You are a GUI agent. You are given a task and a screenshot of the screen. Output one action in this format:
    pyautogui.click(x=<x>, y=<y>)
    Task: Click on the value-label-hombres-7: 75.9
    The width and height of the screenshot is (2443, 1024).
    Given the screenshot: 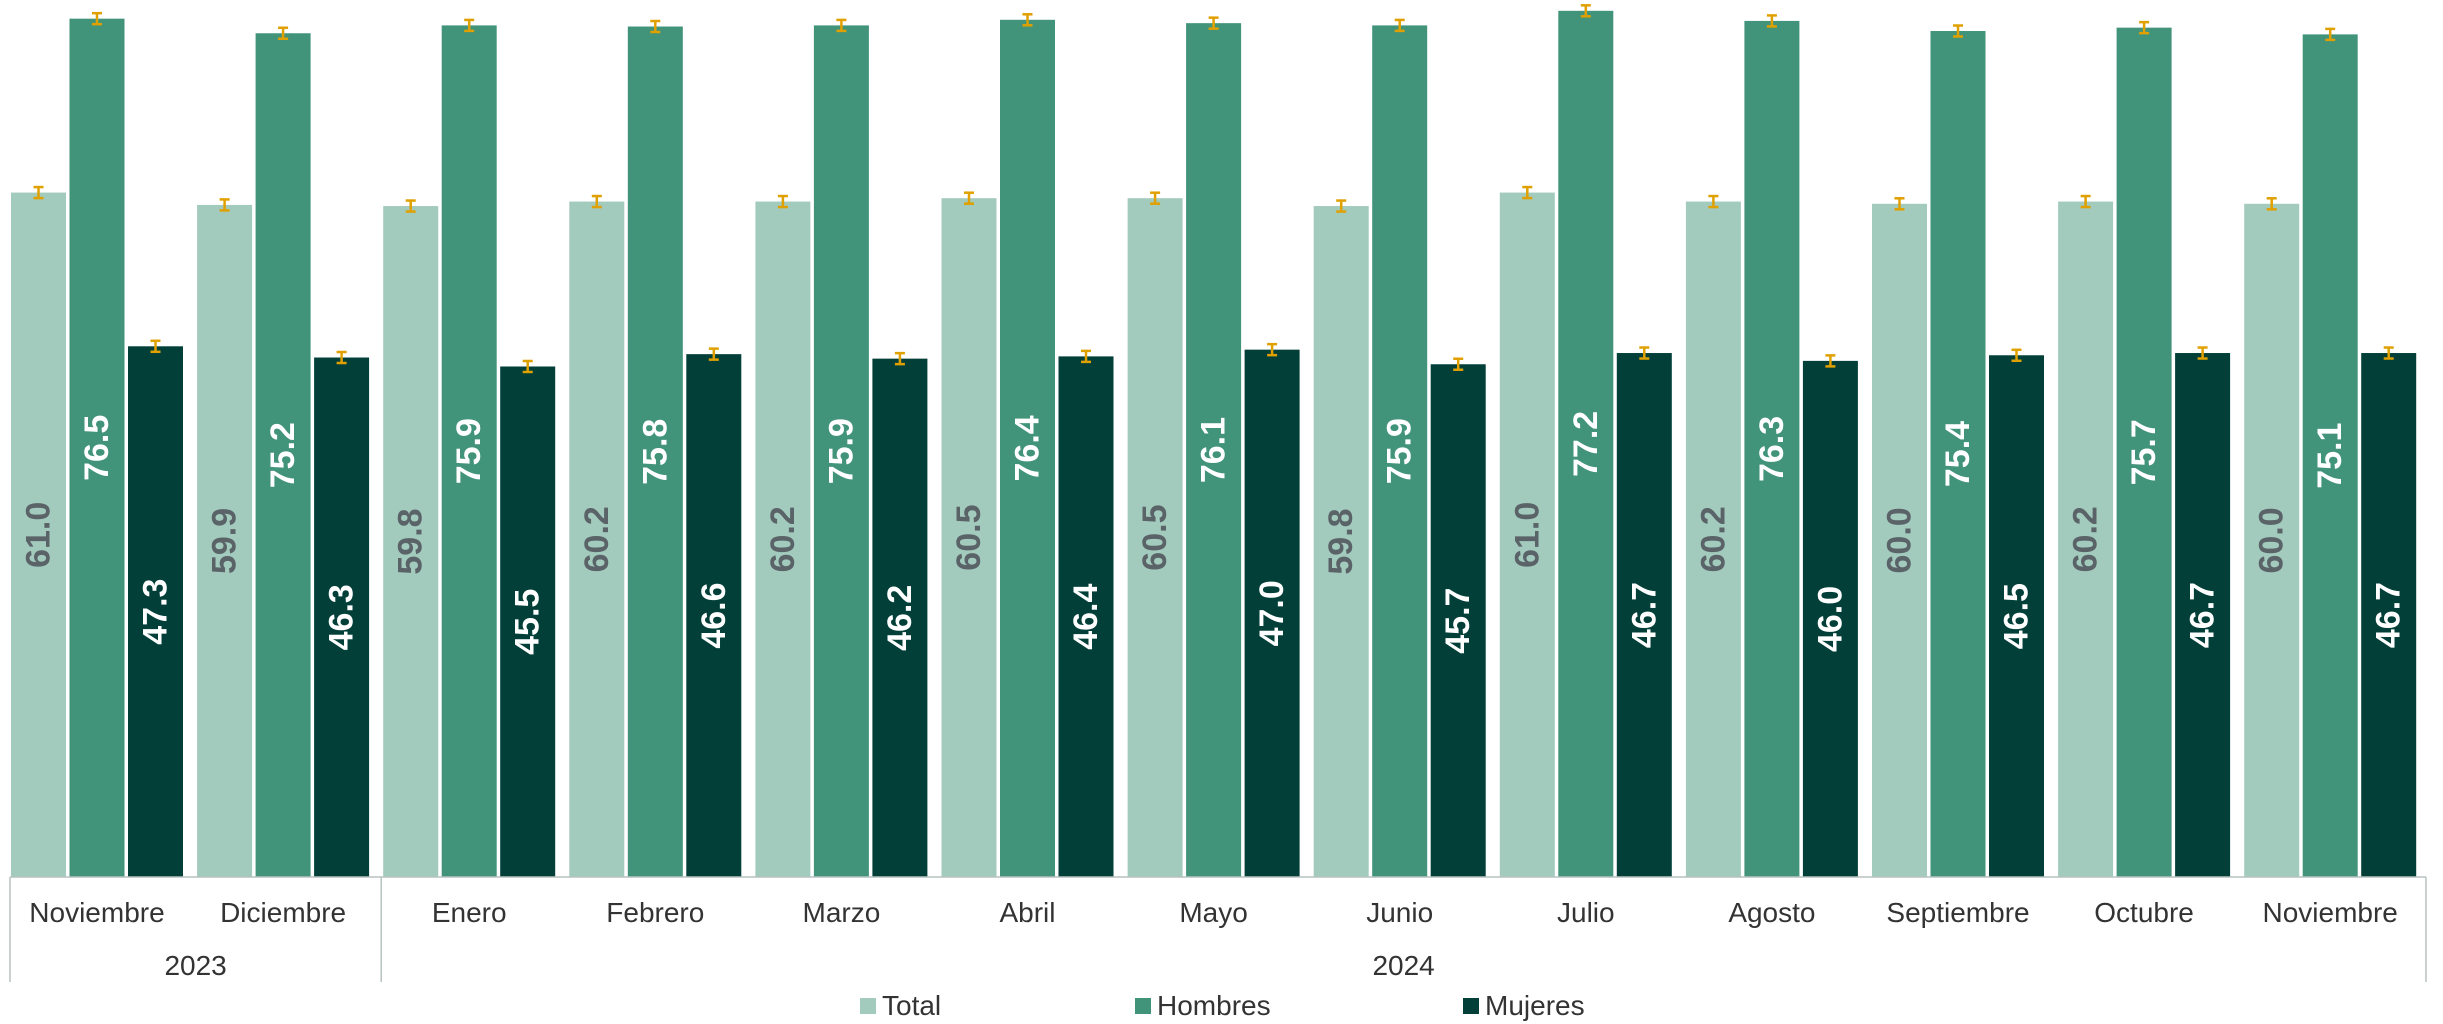 What is the action you would take?
    pyautogui.click(x=1400, y=451)
    